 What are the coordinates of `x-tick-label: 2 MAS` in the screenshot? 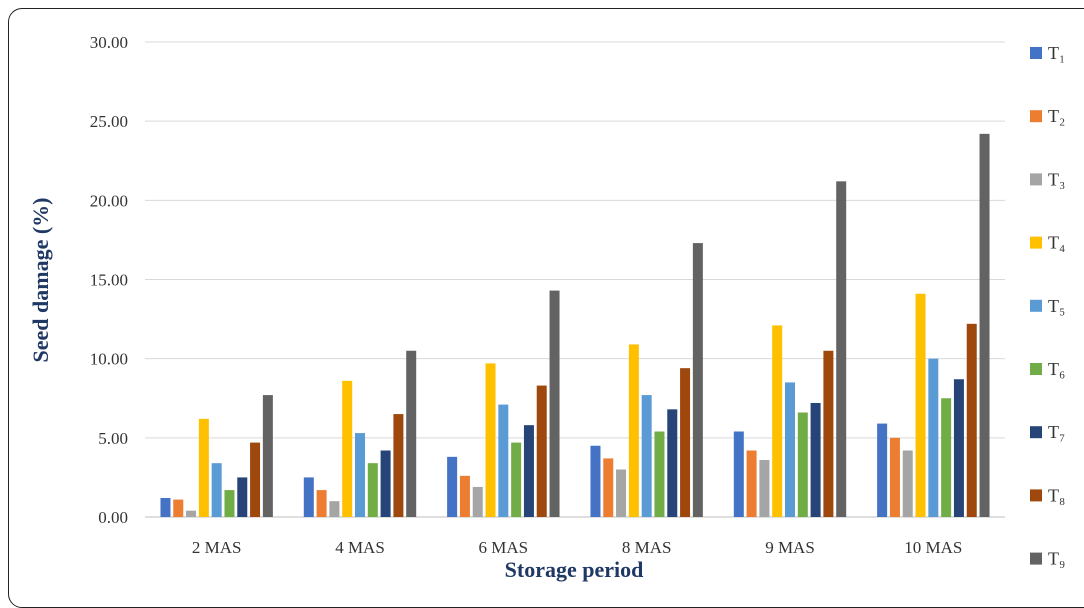 It's located at (217, 547).